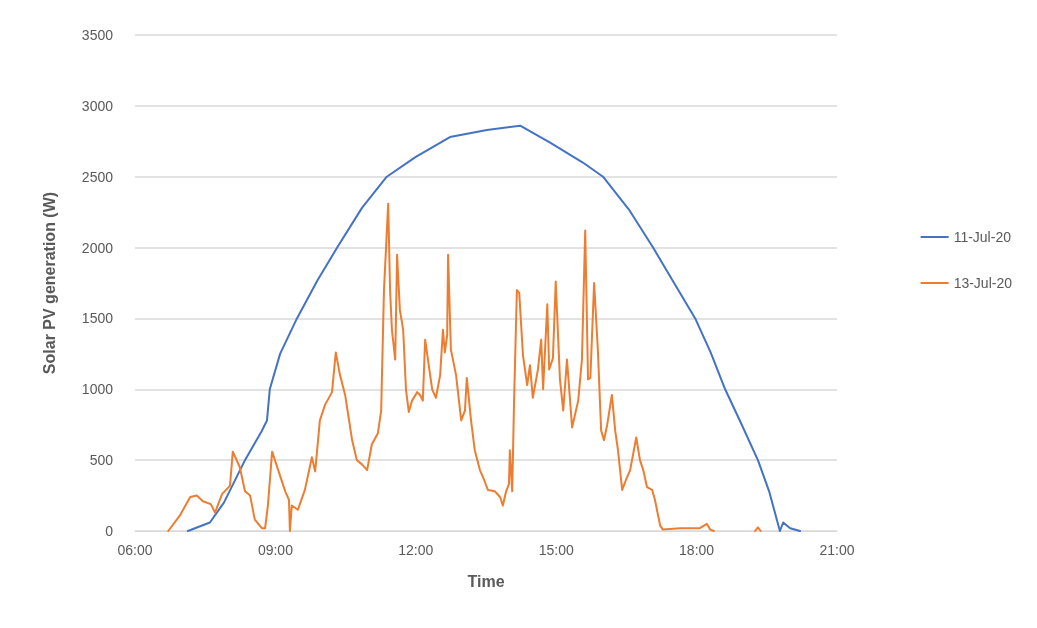 Image resolution: width=1037 pixels, height=628 pixels. What do you see at coordinates (837, 550) in the screenshot?
I see `x-tick-label: 21:00` at bounding box center [837, 550].